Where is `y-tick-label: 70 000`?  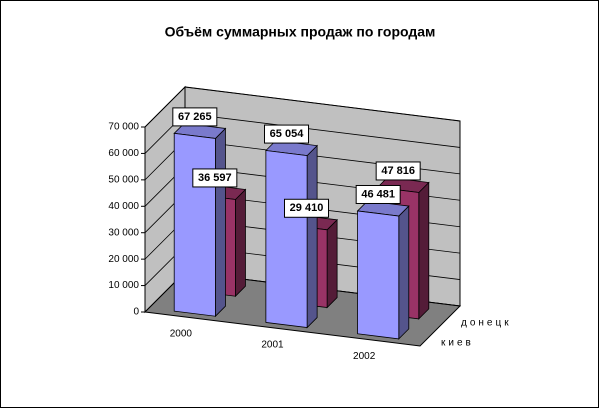
y-tick-label: 70 000 is located at coordinates (123, 127).